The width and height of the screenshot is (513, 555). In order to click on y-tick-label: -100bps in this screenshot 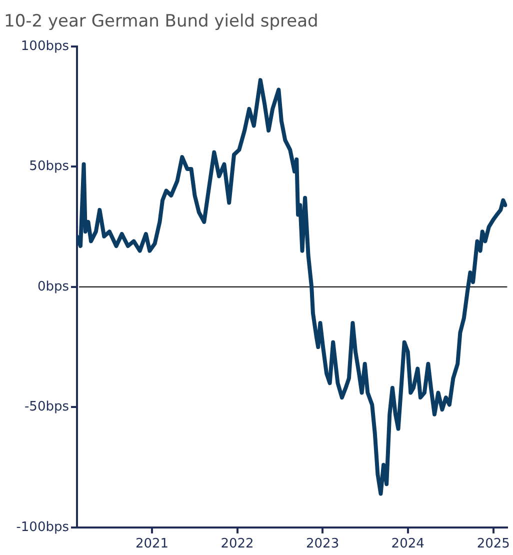, I will do `click(43, 527)`.